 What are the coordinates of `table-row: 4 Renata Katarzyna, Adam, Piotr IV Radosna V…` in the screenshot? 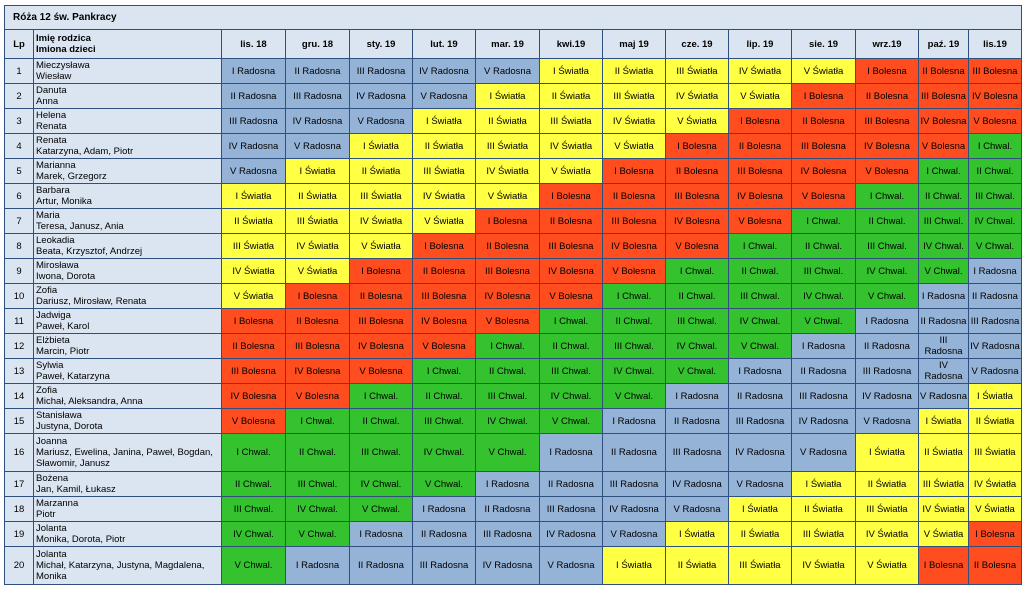 It's located at (513, 146).